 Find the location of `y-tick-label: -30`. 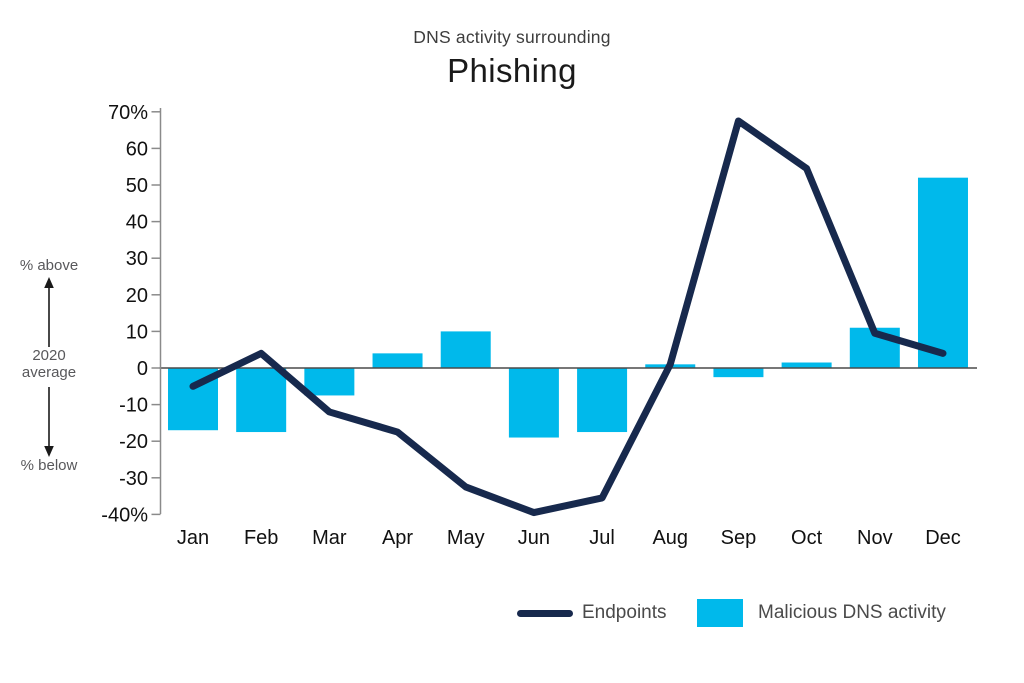

y-tick-label: -30 is located at coordinates (133, 479).